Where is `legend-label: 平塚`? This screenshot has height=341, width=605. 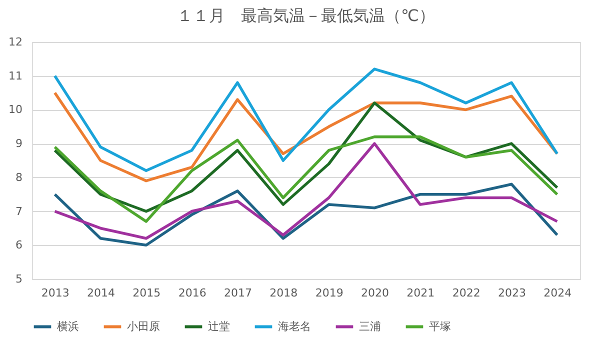
legend-label: 平塚 is located at coordinates (440, 326).